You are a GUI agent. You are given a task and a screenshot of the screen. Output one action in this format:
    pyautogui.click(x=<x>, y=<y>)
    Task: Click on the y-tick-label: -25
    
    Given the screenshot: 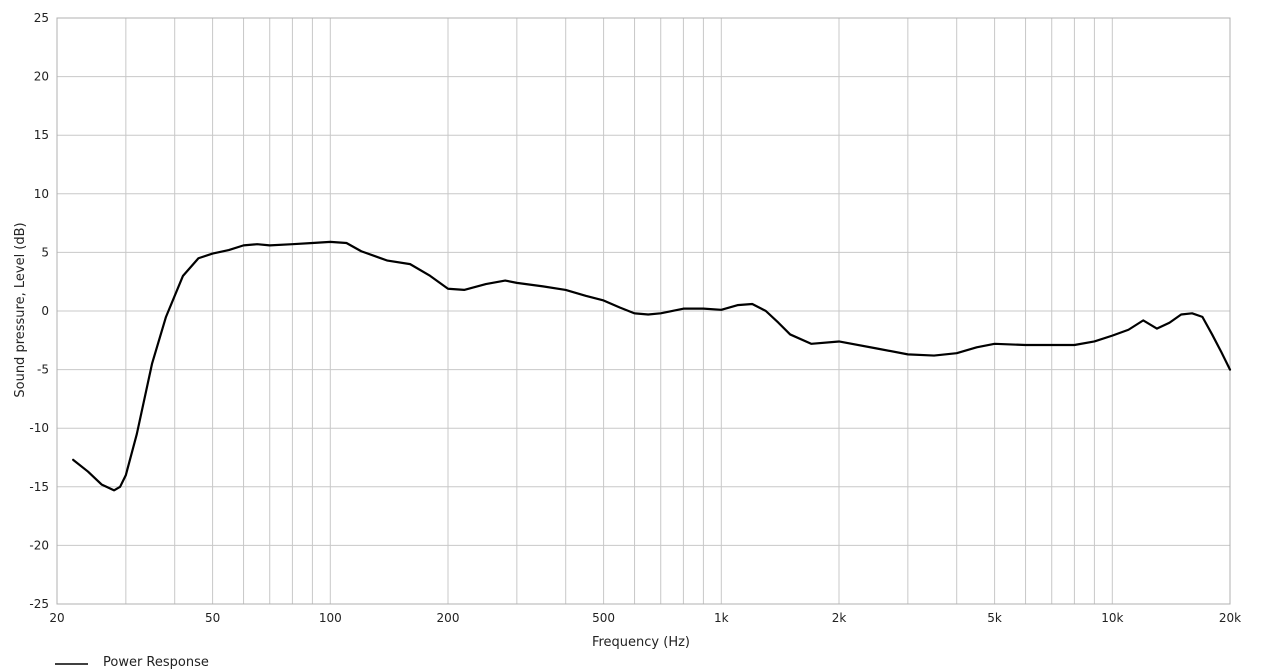 What is the action you would take?
    pyautogui.click(x=39, y=604)
    